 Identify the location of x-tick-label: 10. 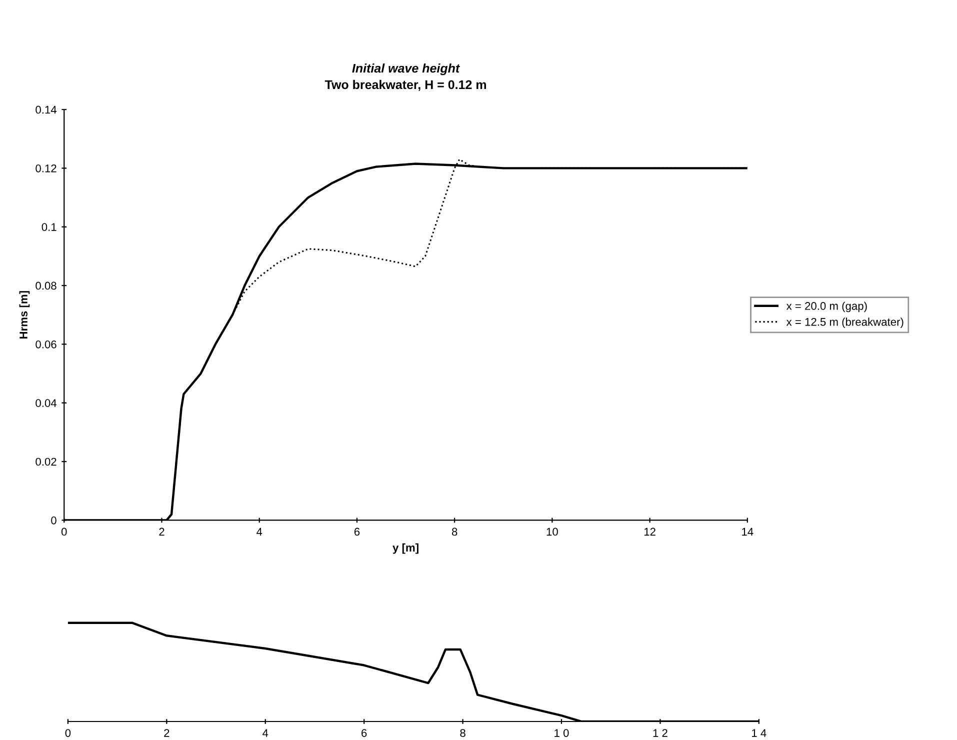
(552, 532).